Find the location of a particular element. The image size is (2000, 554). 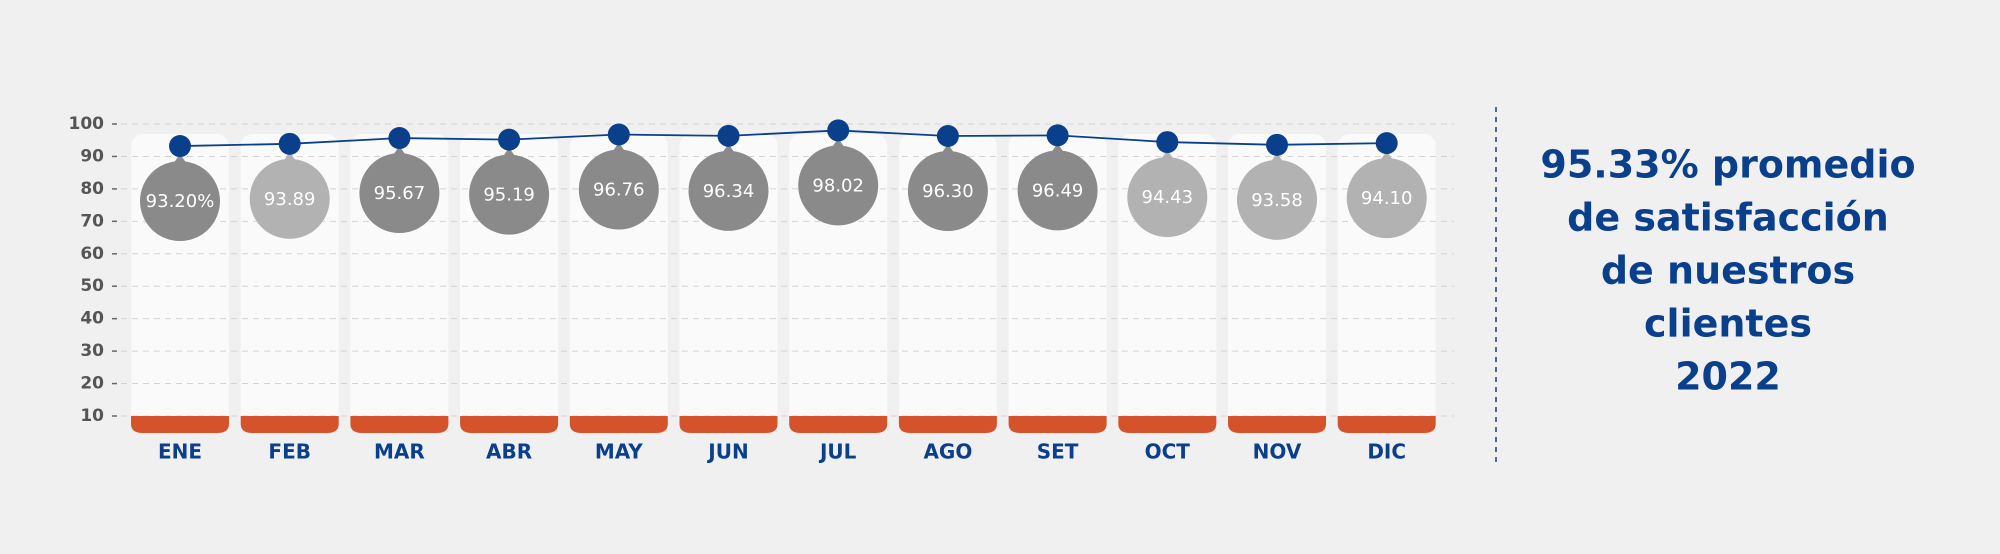

side-note: de nuestros is located at coordinates (1728, 271).